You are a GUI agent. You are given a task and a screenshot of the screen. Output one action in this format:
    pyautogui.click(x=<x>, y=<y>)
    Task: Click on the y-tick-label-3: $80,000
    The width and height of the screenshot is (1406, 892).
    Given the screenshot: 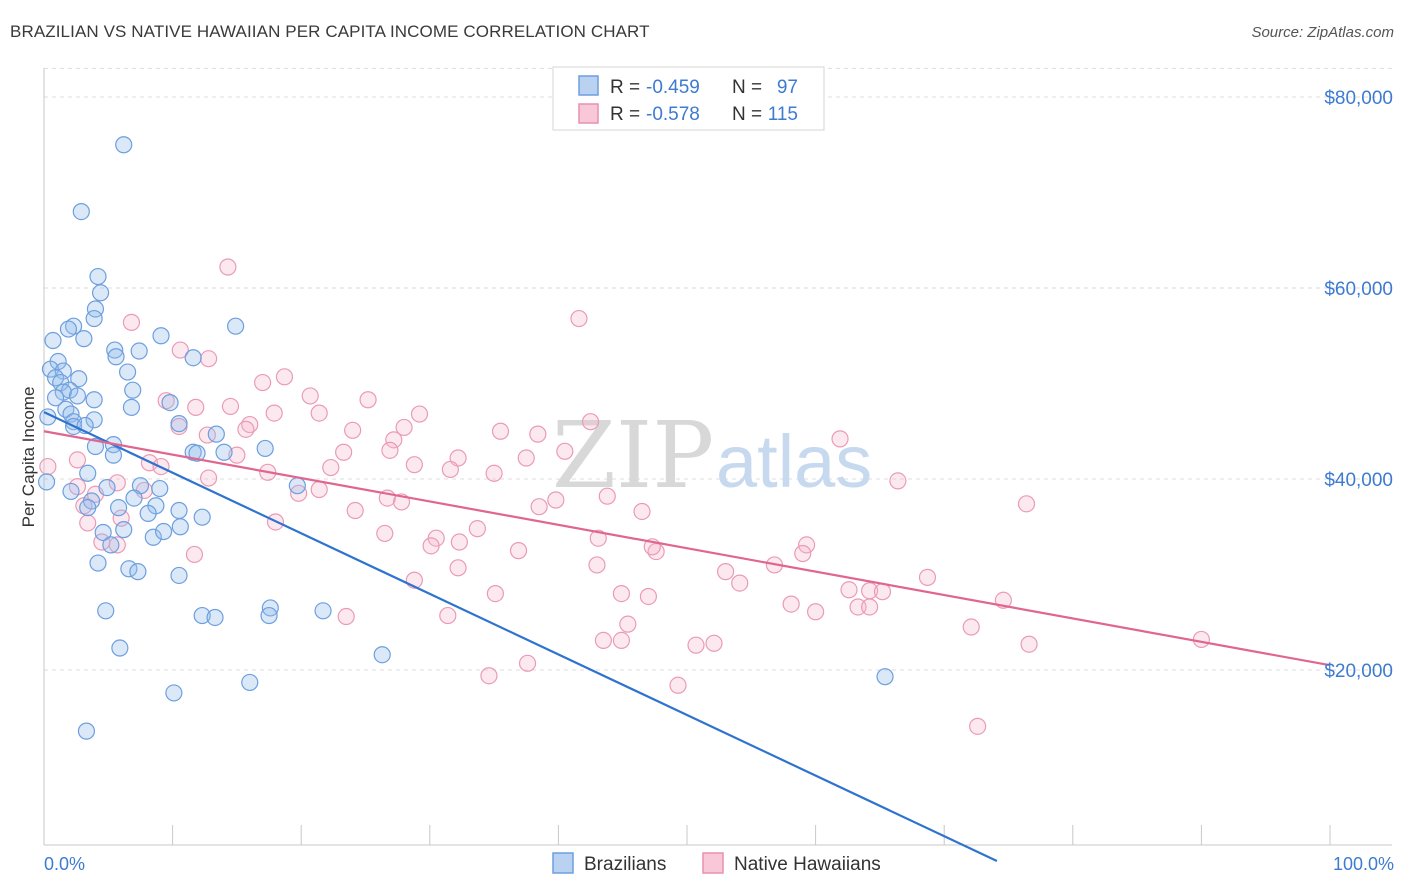 What is the action you would take?
    pyautogui.click(x=1358, y=98)
    